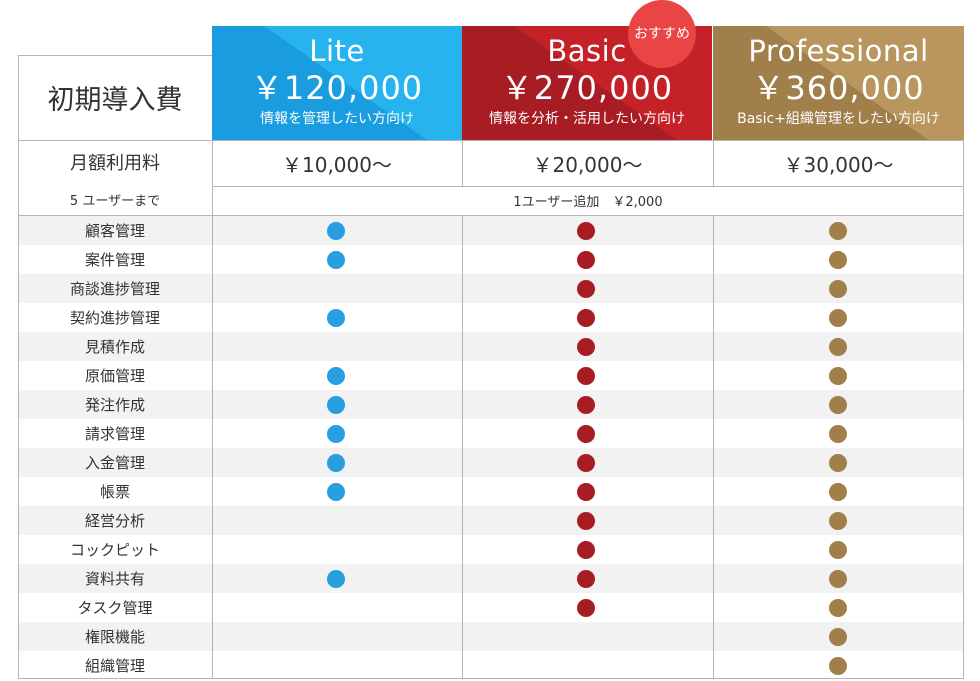 The width and height of the screenshot is (980, 681). I want to click on table-row: 契約進捗管理, so click(491, 317).